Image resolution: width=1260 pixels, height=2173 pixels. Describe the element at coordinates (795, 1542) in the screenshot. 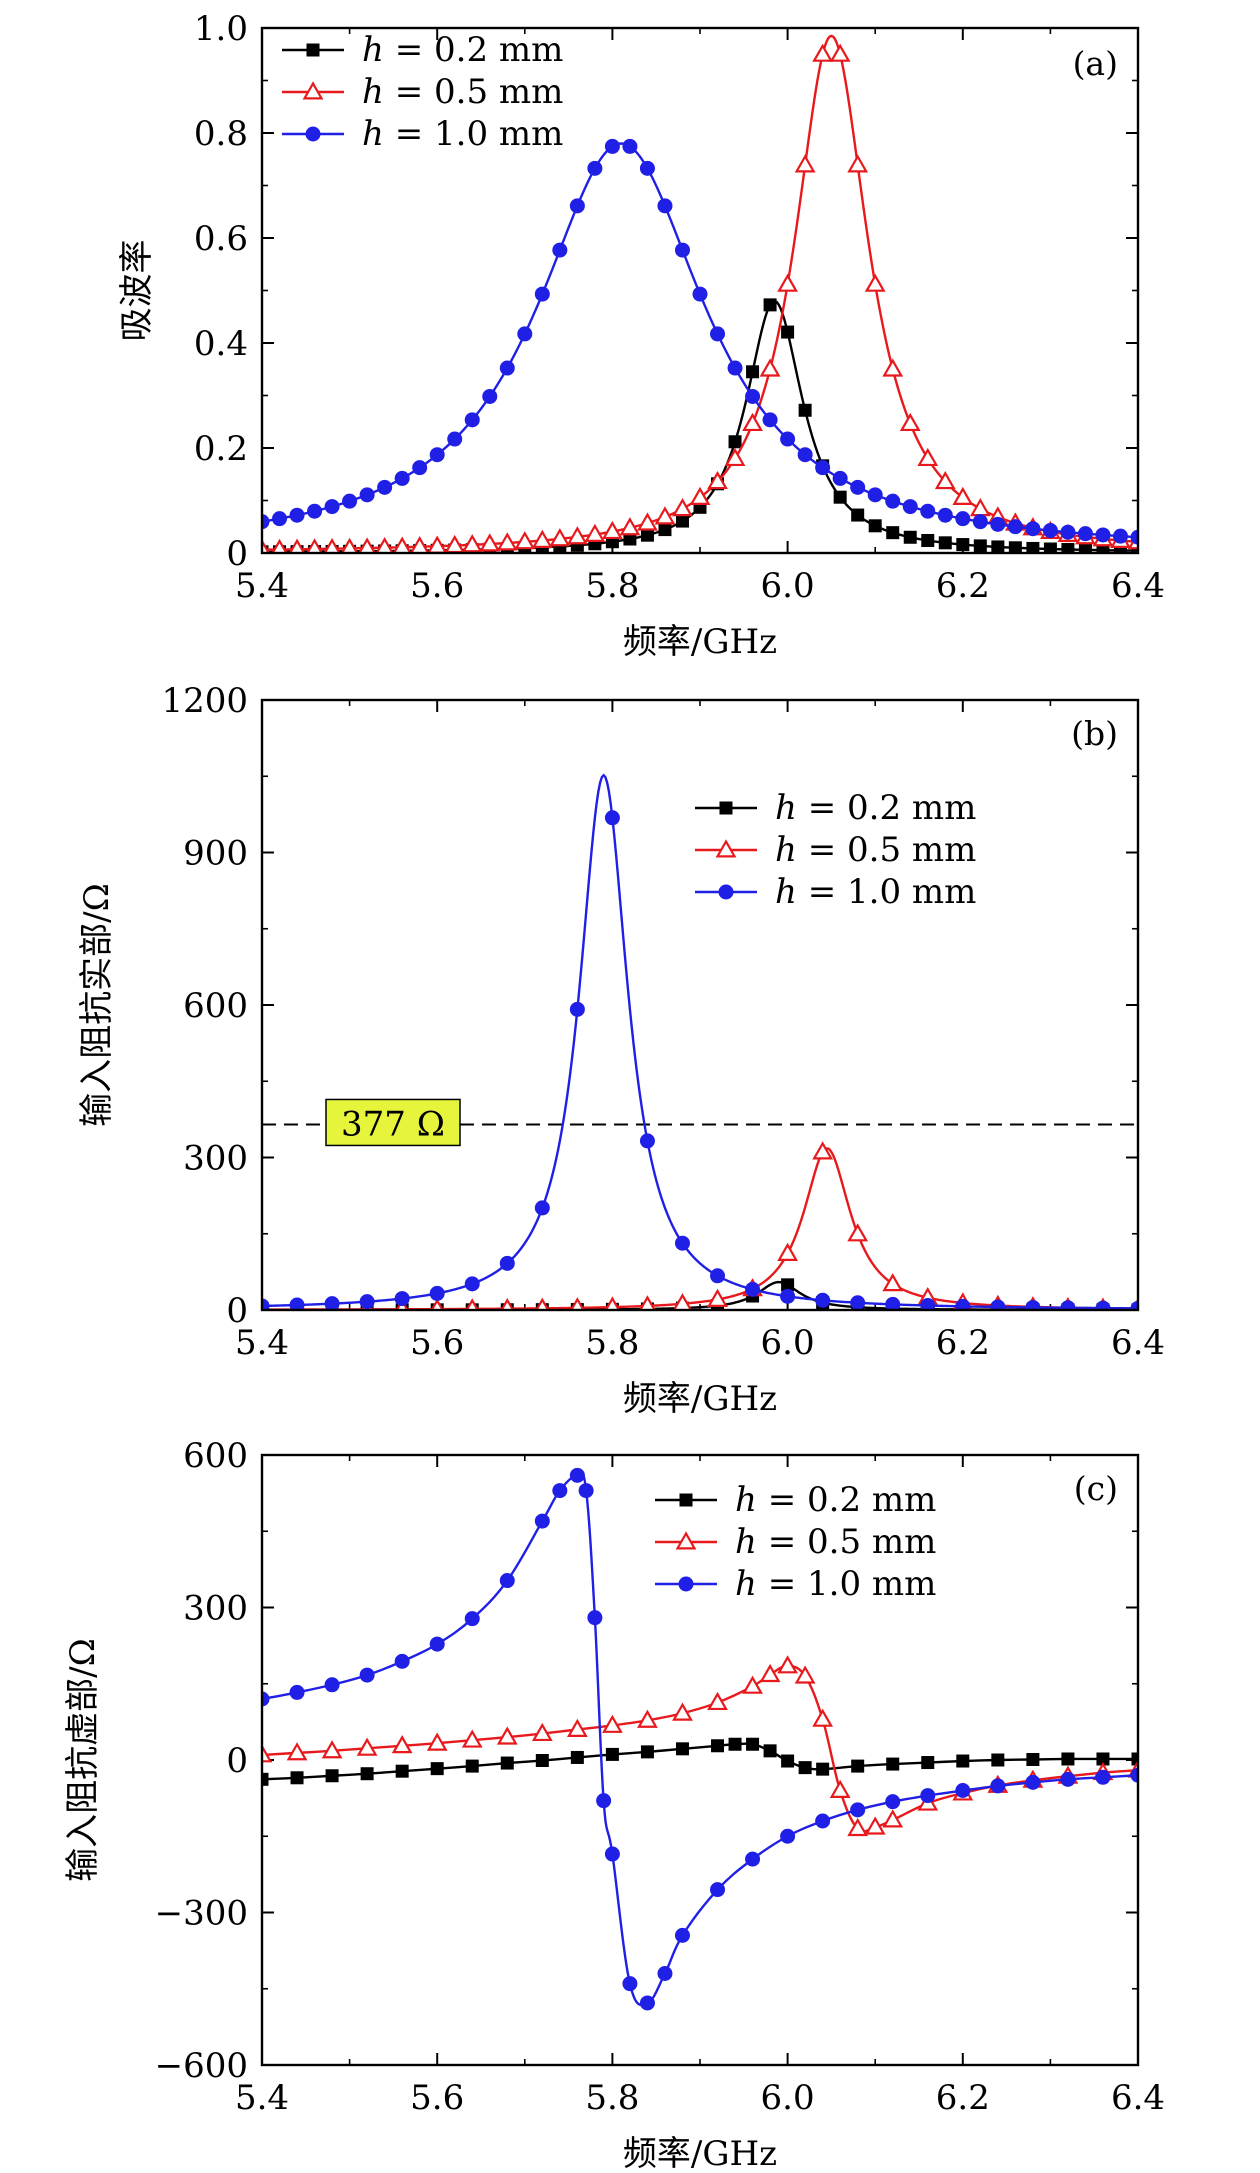

I see `legend: h = 0.2 mmh = 0.5 mmh = 1.0 mm` at that location.